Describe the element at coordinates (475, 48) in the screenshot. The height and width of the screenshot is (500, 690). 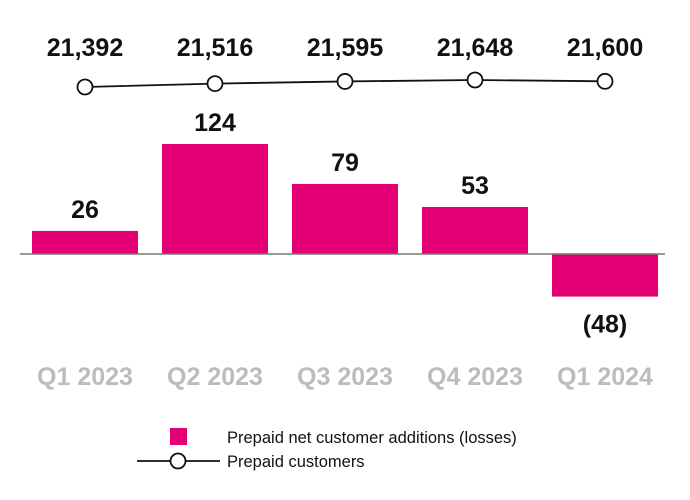
I see `line-value-label-3: 21,648` at that location.